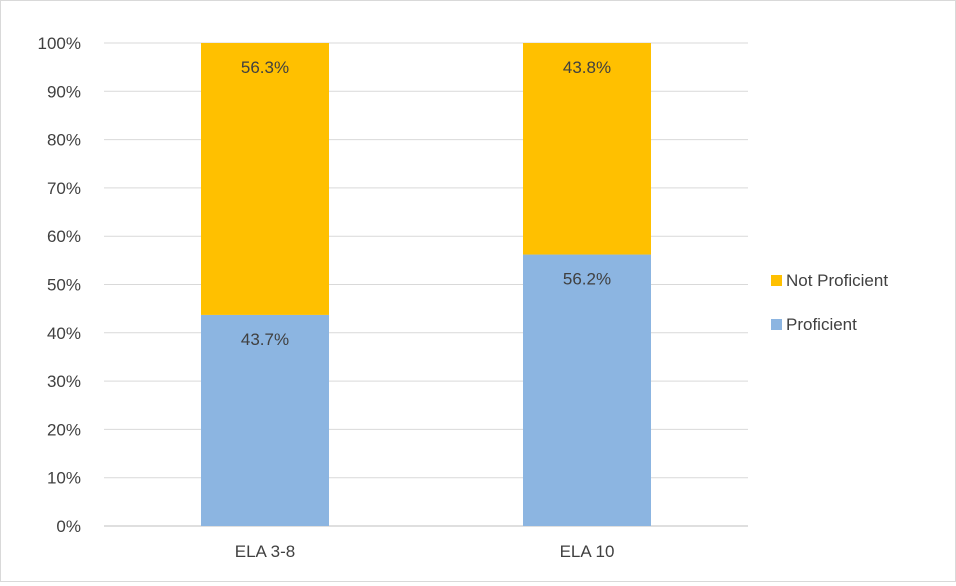  What do you see at coordinates (64, 285) in the screenshot?
I see `y-tick-label: 50%` at bounding box center [64, 285].